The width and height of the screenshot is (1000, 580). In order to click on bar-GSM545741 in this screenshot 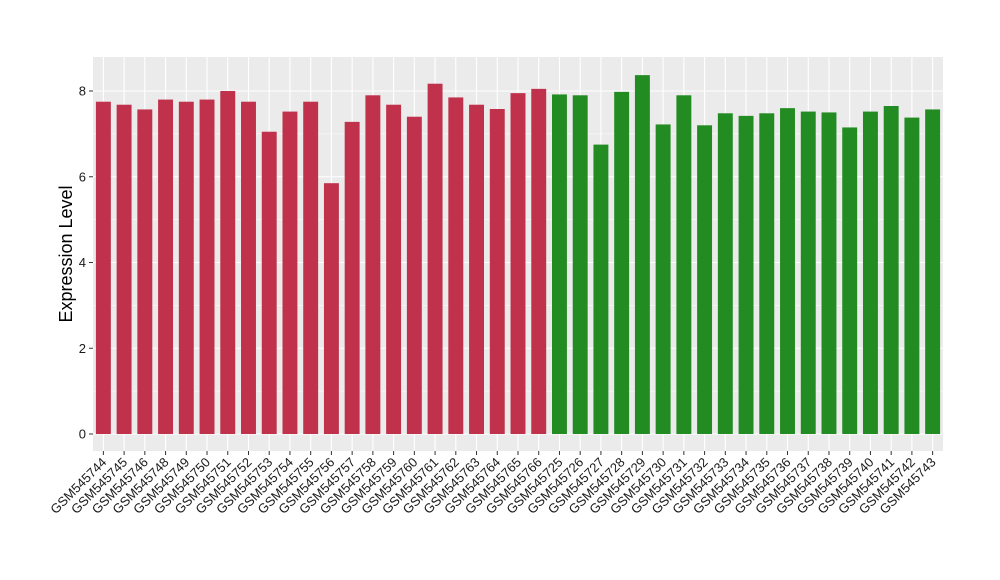, I will do `click(891, 270)`.